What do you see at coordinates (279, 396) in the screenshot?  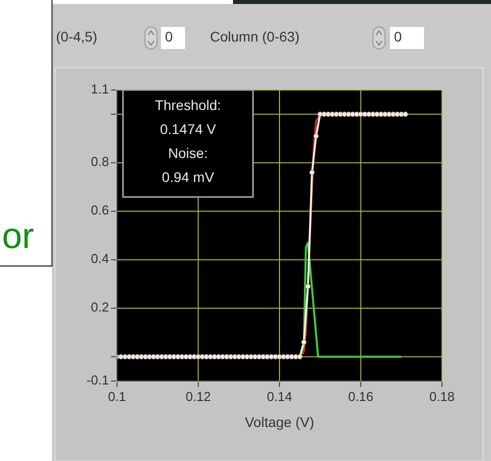 I see `x-tick-label: 0.14` at bounding box center [279, 396].